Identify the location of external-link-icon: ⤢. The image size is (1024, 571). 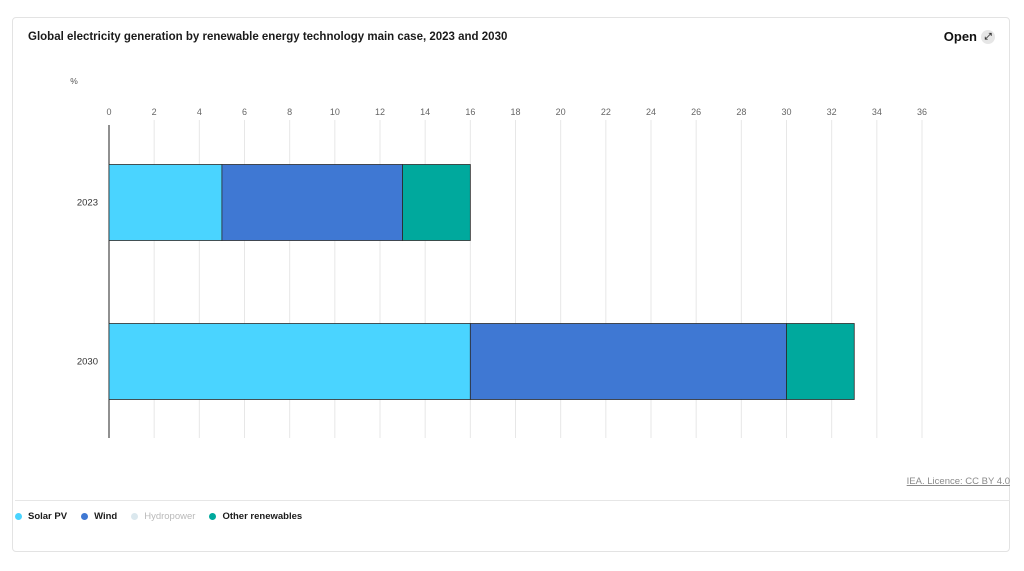
(988, 36).